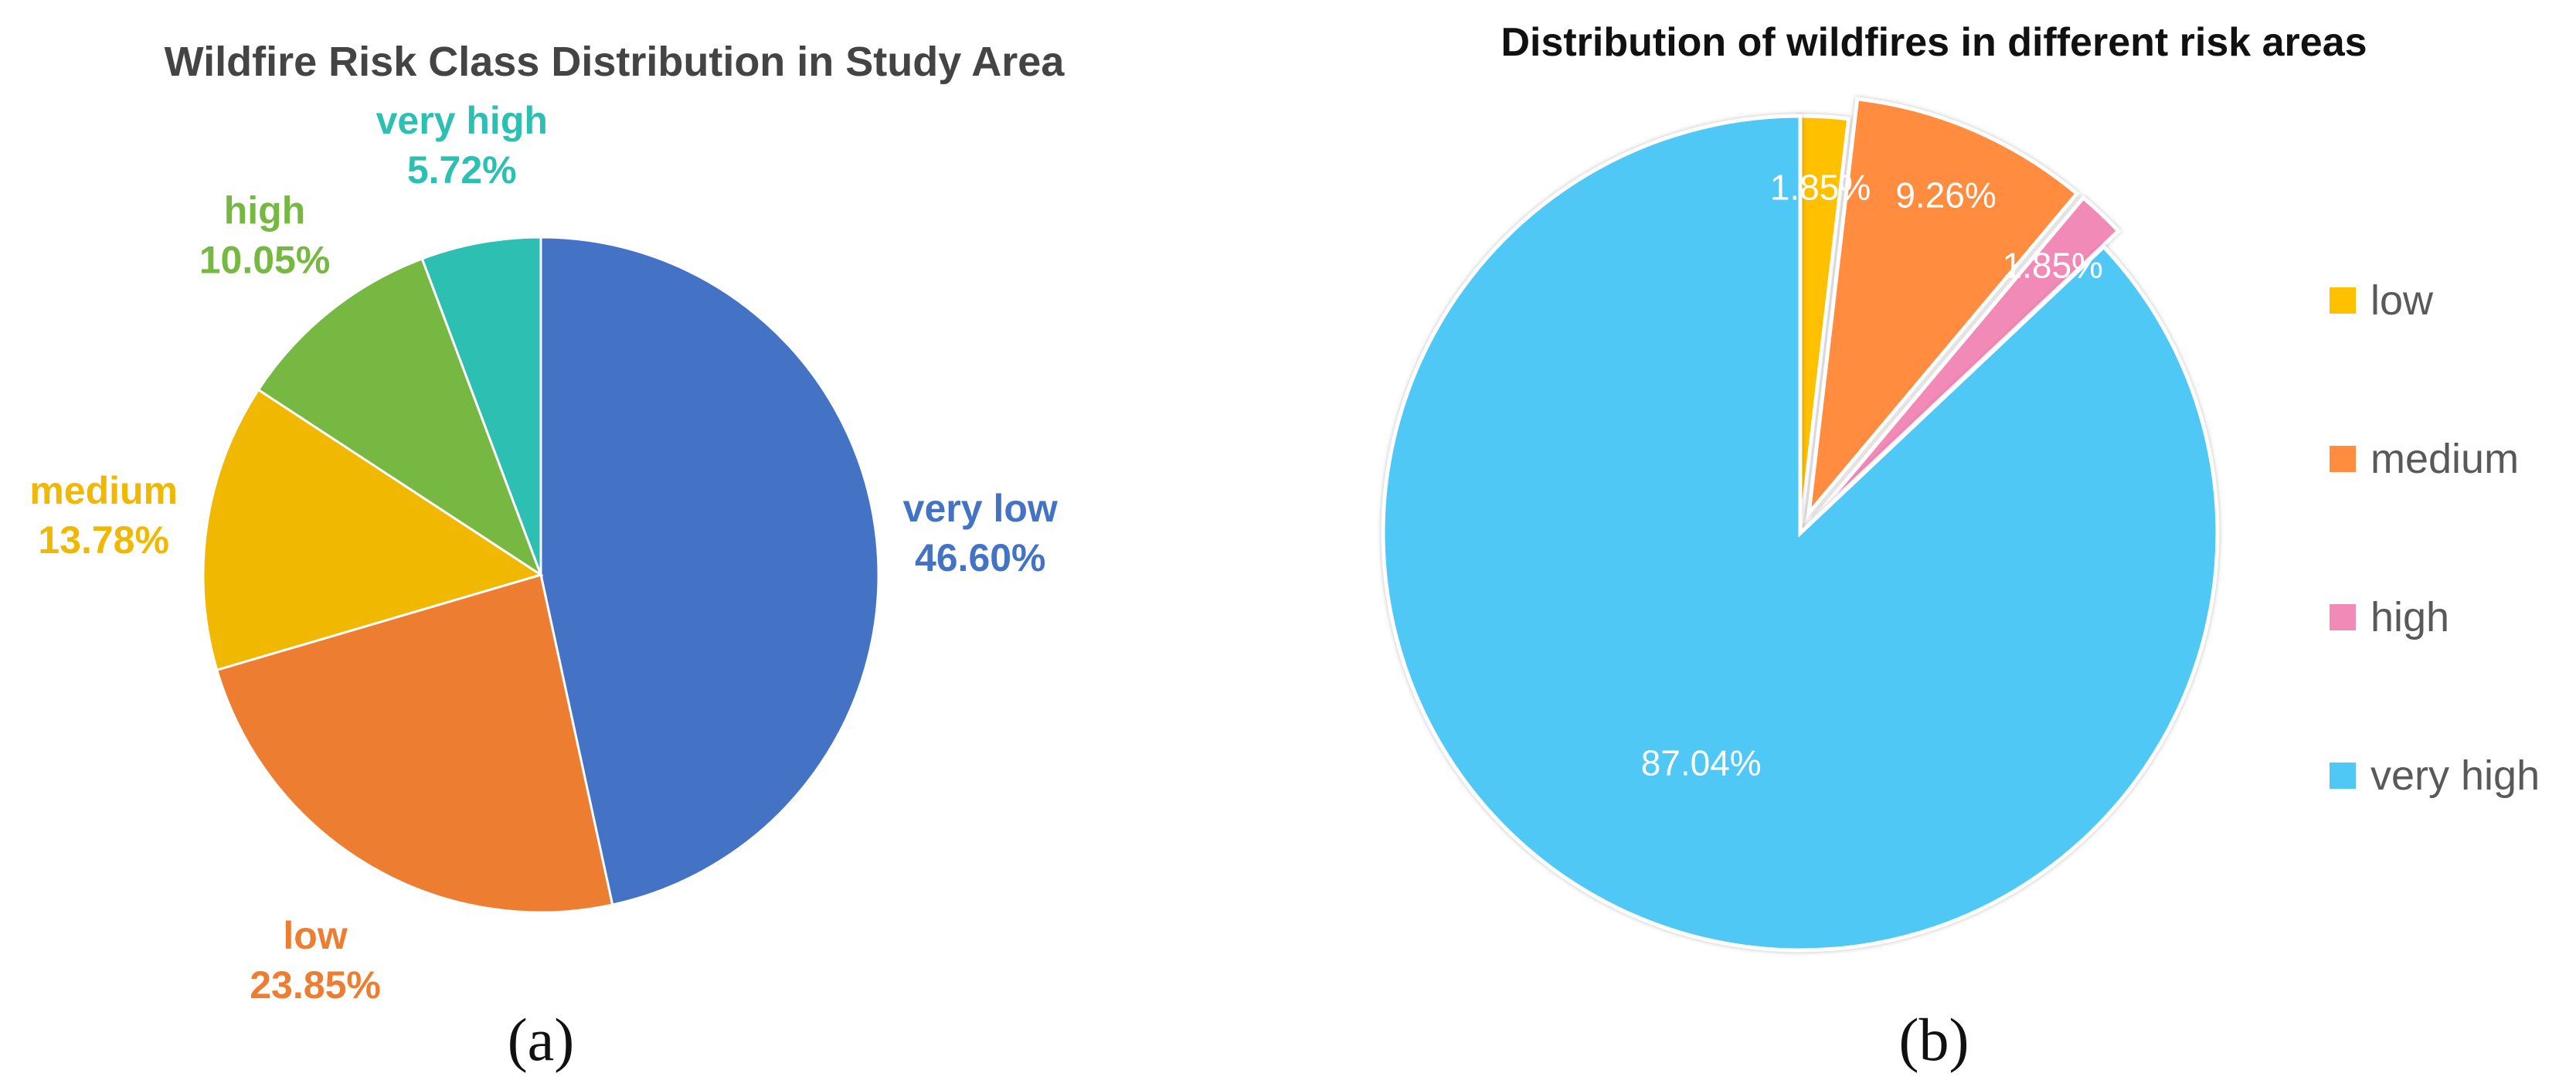 The image size is (2576, 1087). What do you see at coordinates (2343, 300) in the screenshot?
I see `chart-b-legend-swatch-low` at bounding box center [2343, 300].